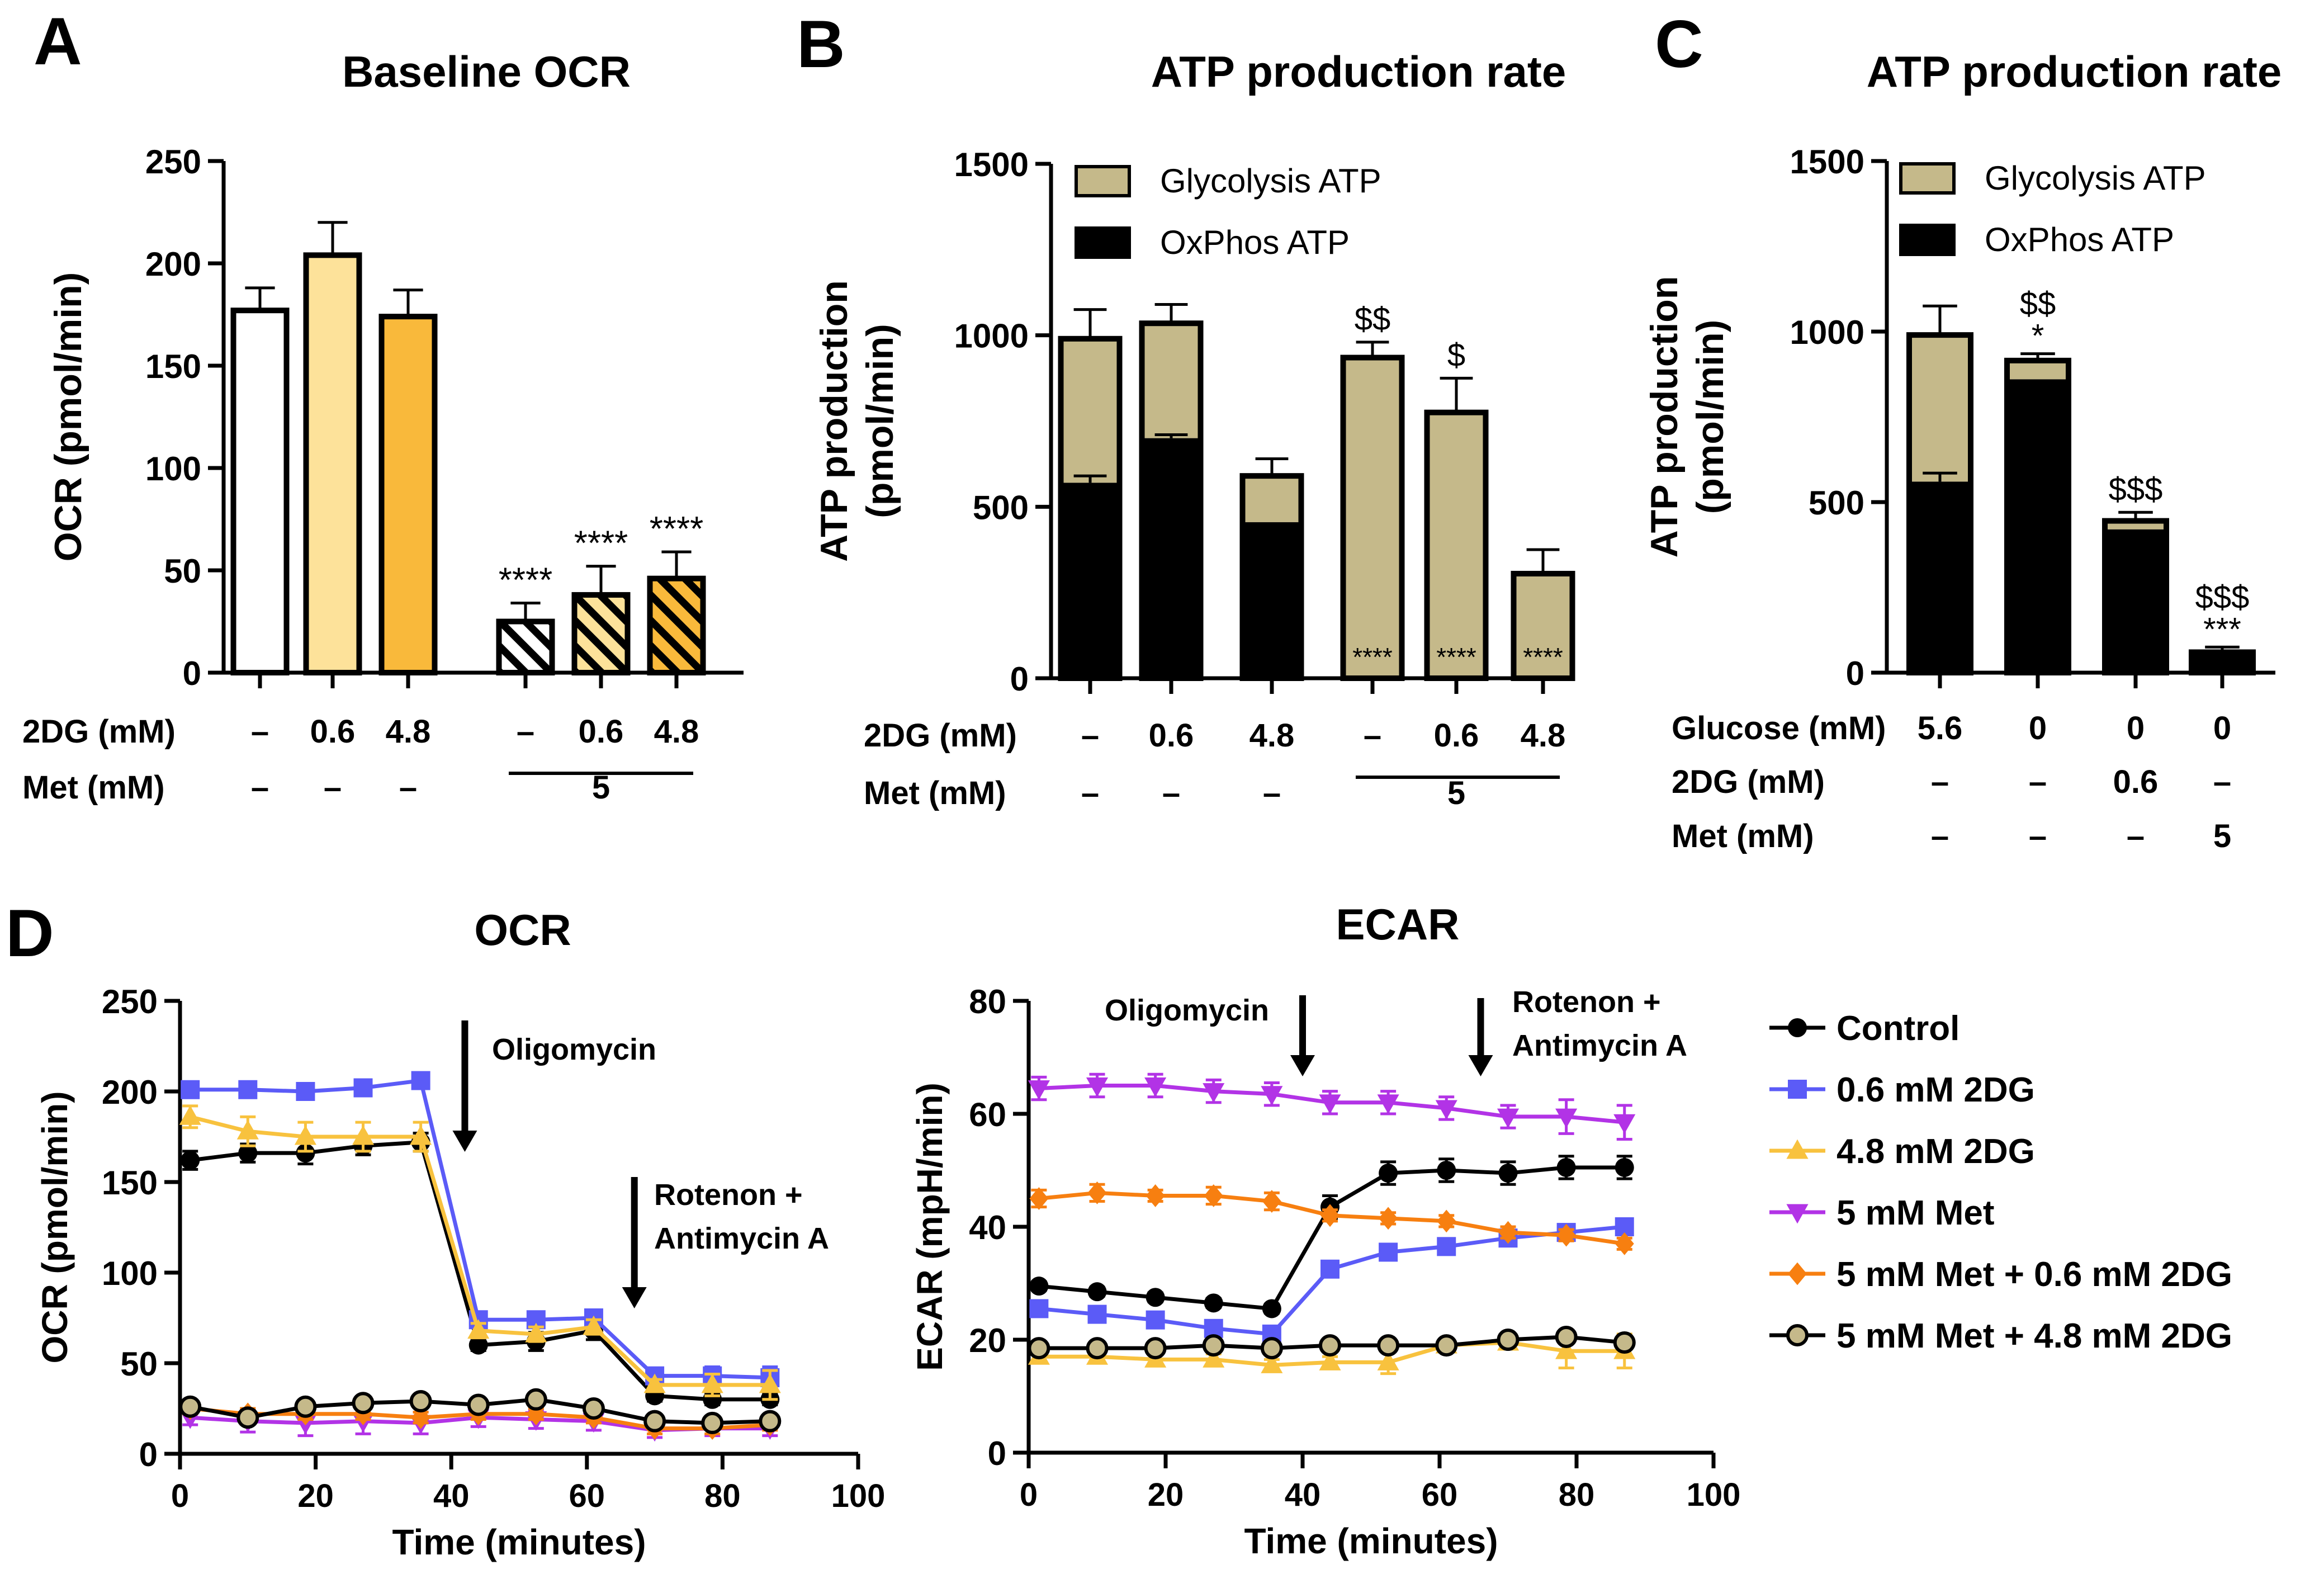 The width and height of the screenshot is (2324, 1574). What do you see at coordinates (1710, 417) in the screenshot?
I see `panel-c-y-label-line: (pmol/min)` at bounding box center [1710, 417].